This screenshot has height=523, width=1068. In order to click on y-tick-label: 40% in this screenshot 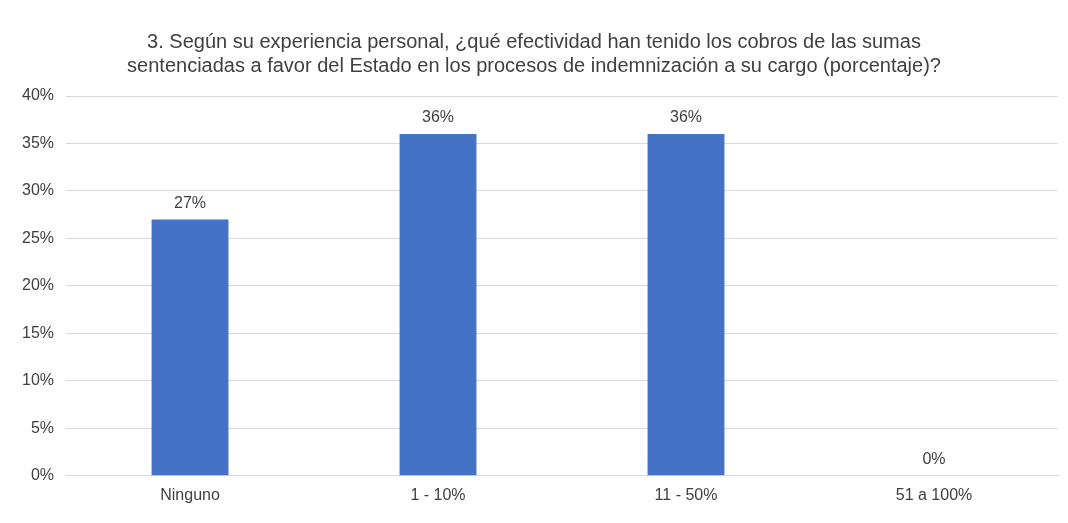, I will do `click(38, 95)`.